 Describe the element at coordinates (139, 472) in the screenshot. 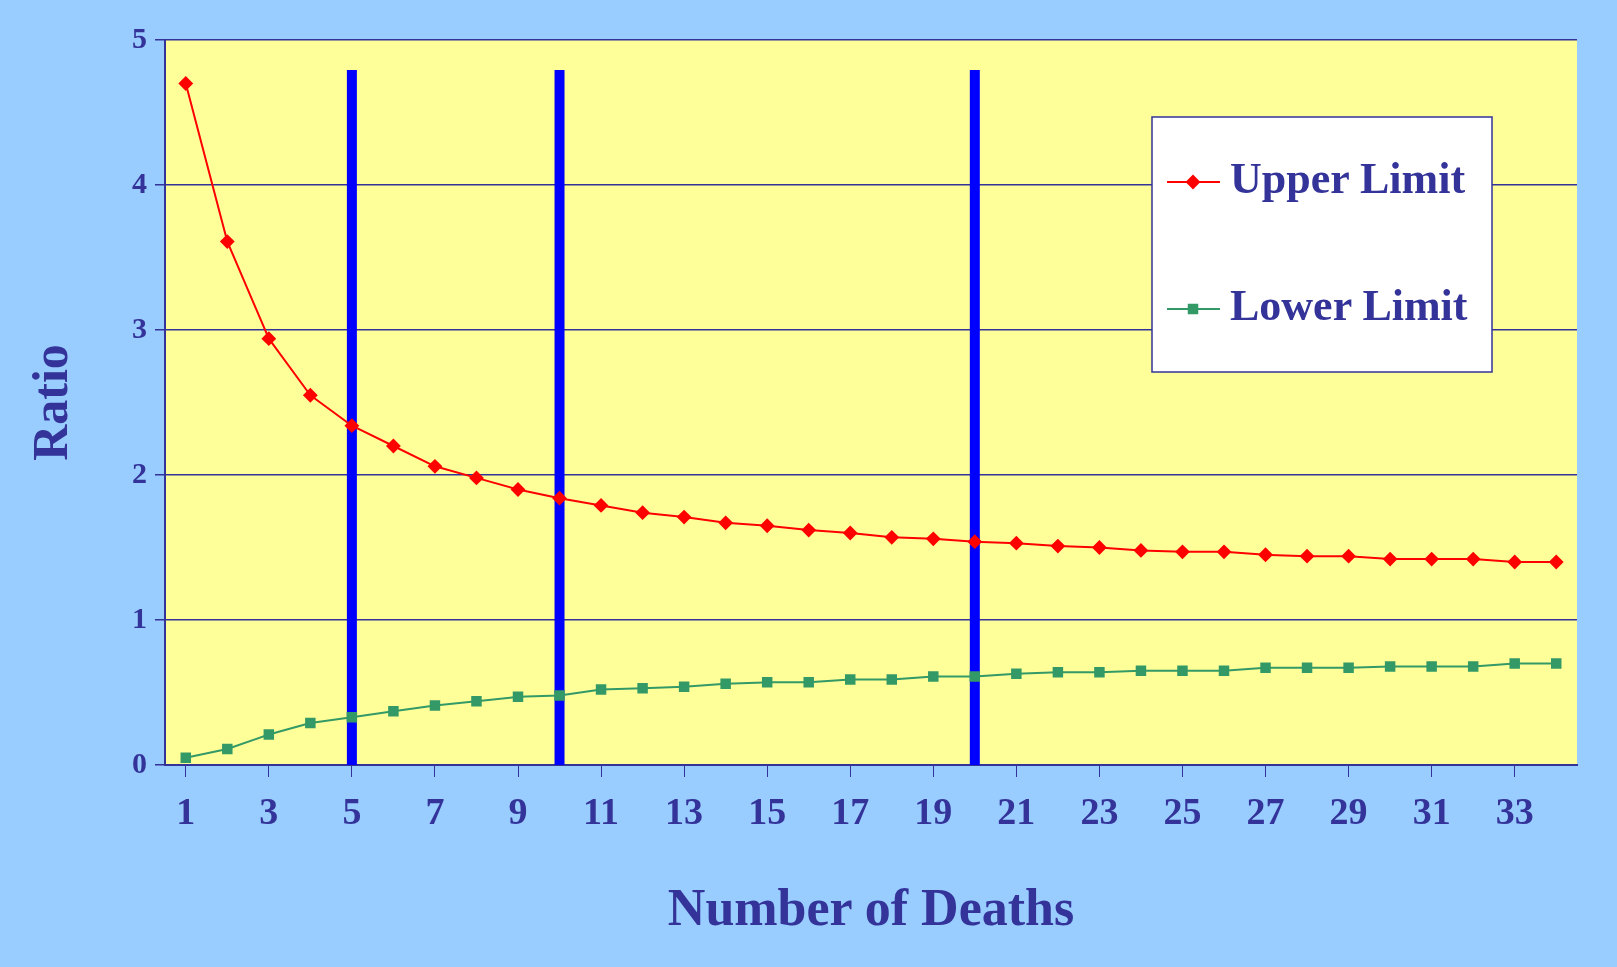

I see `y-tick-label: 2` at that location.